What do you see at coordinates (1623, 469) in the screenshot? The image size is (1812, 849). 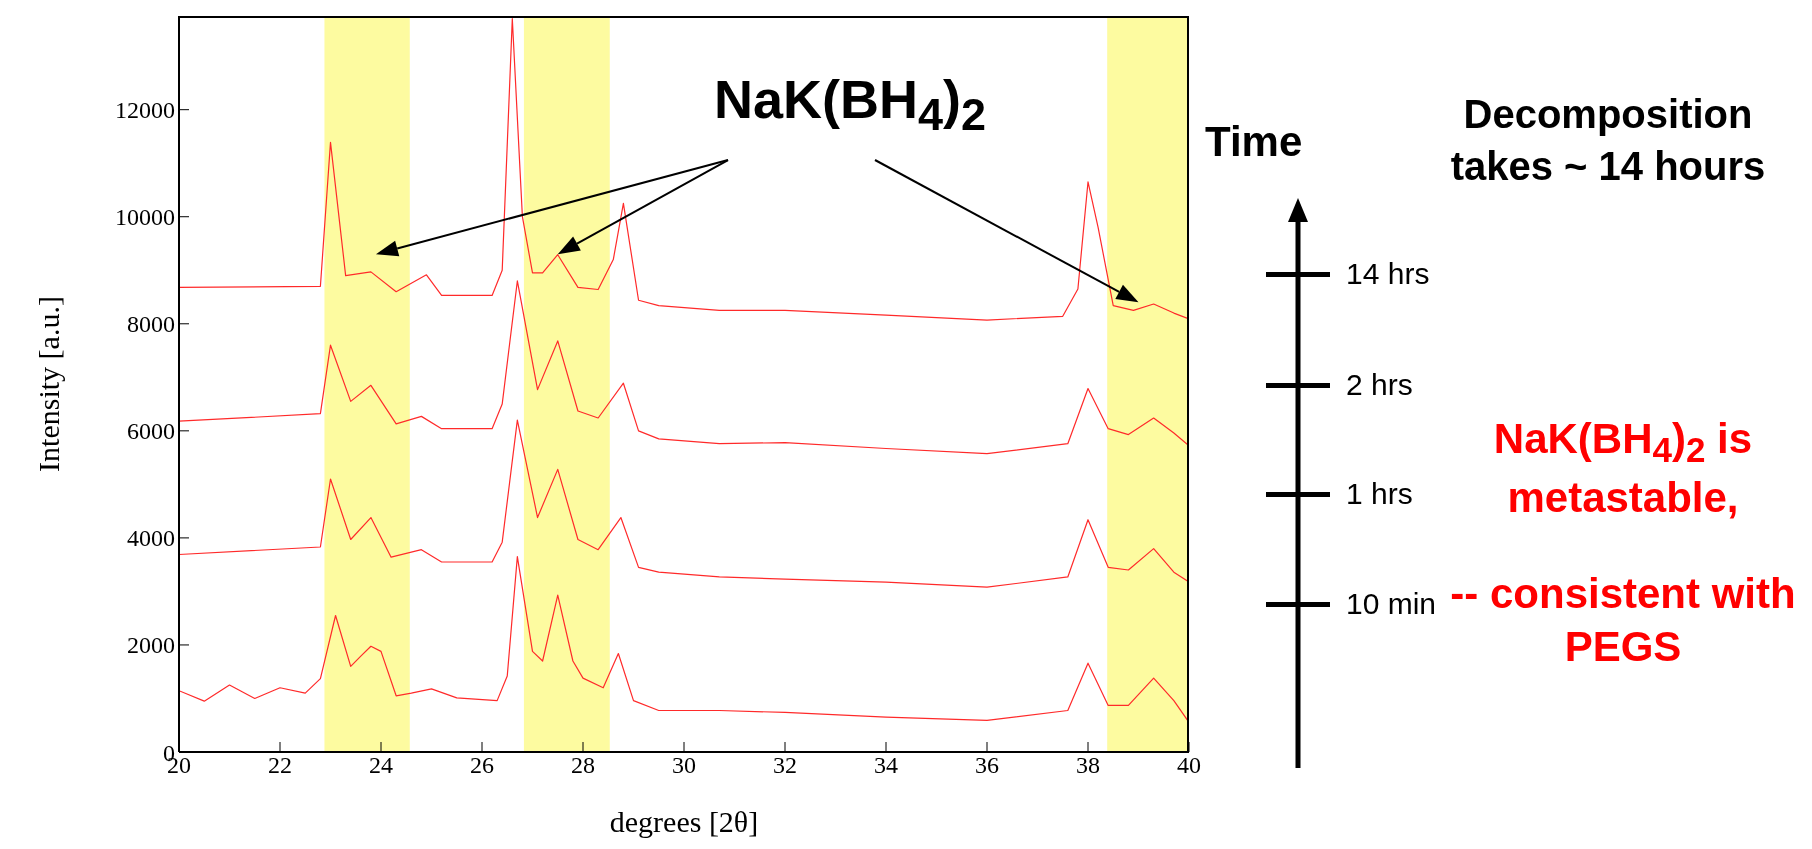 I see `text: NaK(BH$_{4}$)$_{2}$ is metastable,` at bounding box center [1623, 469].